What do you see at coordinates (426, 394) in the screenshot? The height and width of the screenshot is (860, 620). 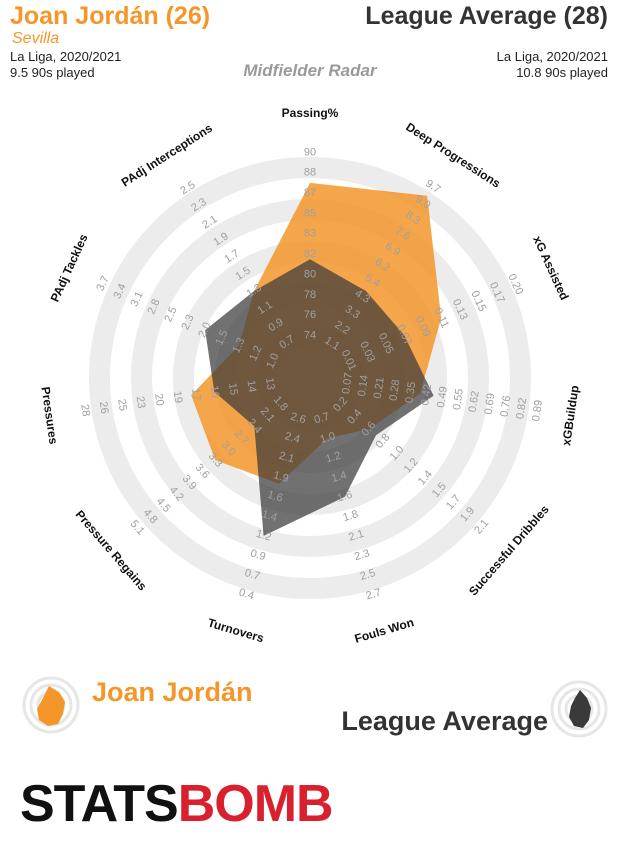 I see `radar-tick-label: 0.42` at bounding box center [426, 394].